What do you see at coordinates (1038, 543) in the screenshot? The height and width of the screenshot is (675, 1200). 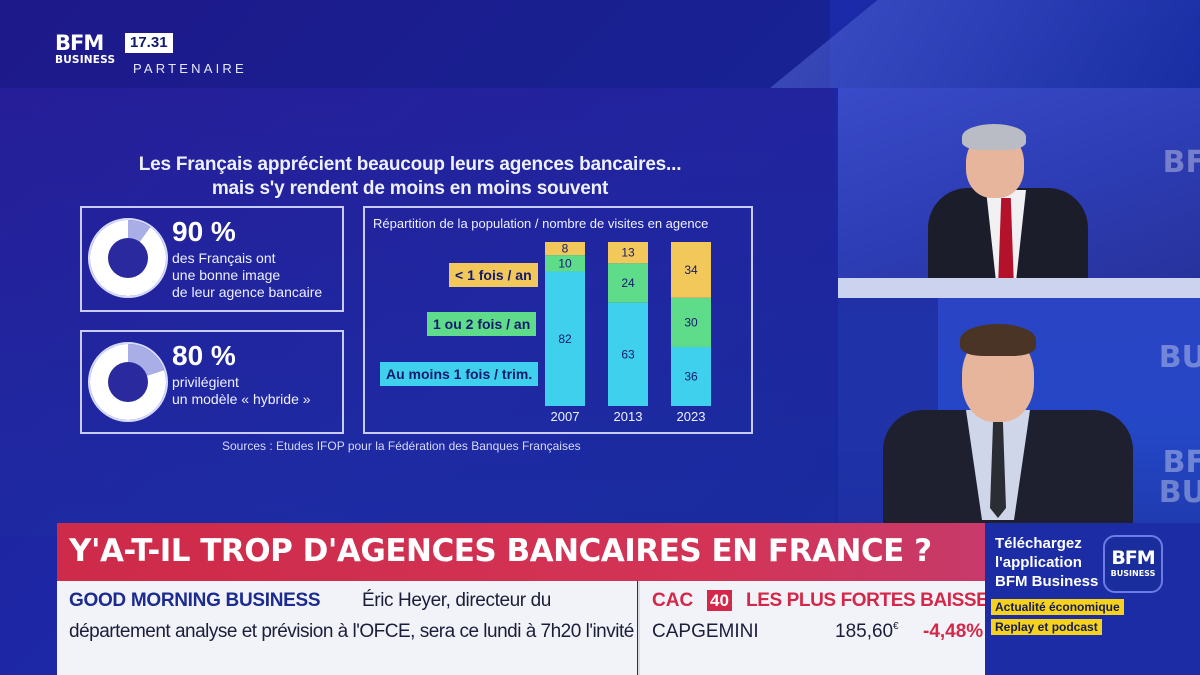 I see `promo-line: Téléchargez` at bounding box center [1038, 543].